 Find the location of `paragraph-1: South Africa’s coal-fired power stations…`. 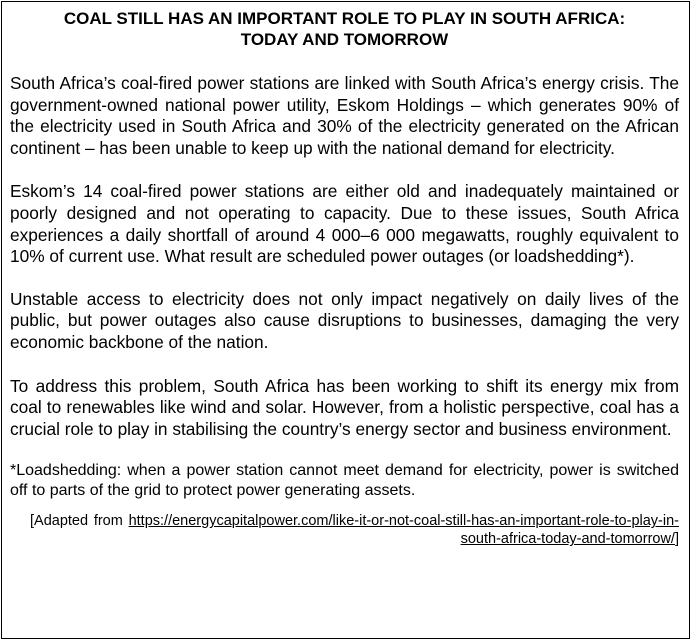

paragraph-1: South Africa’s coal-fired power stations… is located at coordinates (344, 115).